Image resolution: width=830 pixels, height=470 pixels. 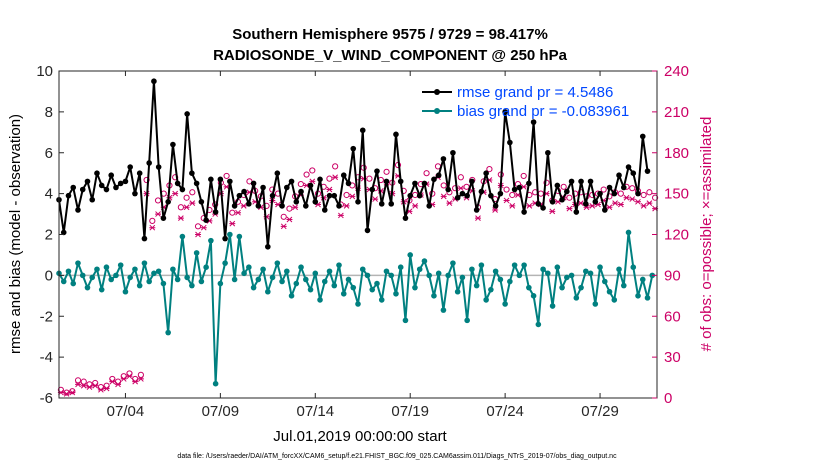 I want to click on x-axis-label: Jul.01,2019 00:00:00 start, so click(x=360, y=436).